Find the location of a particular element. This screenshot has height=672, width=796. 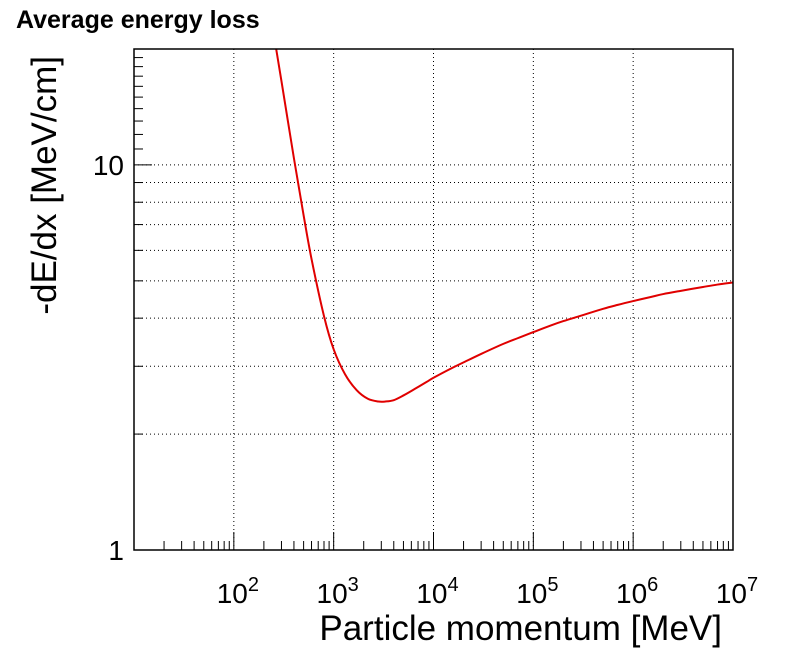

x-tick-label: 10⁵ is located at coordinates (537, 591).